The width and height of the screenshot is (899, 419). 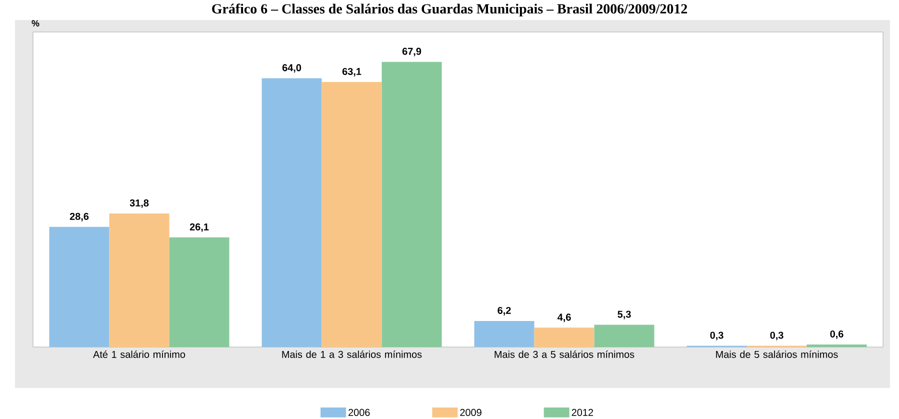 I want to click on data-label: 28,6, so click(x=79, y=217).